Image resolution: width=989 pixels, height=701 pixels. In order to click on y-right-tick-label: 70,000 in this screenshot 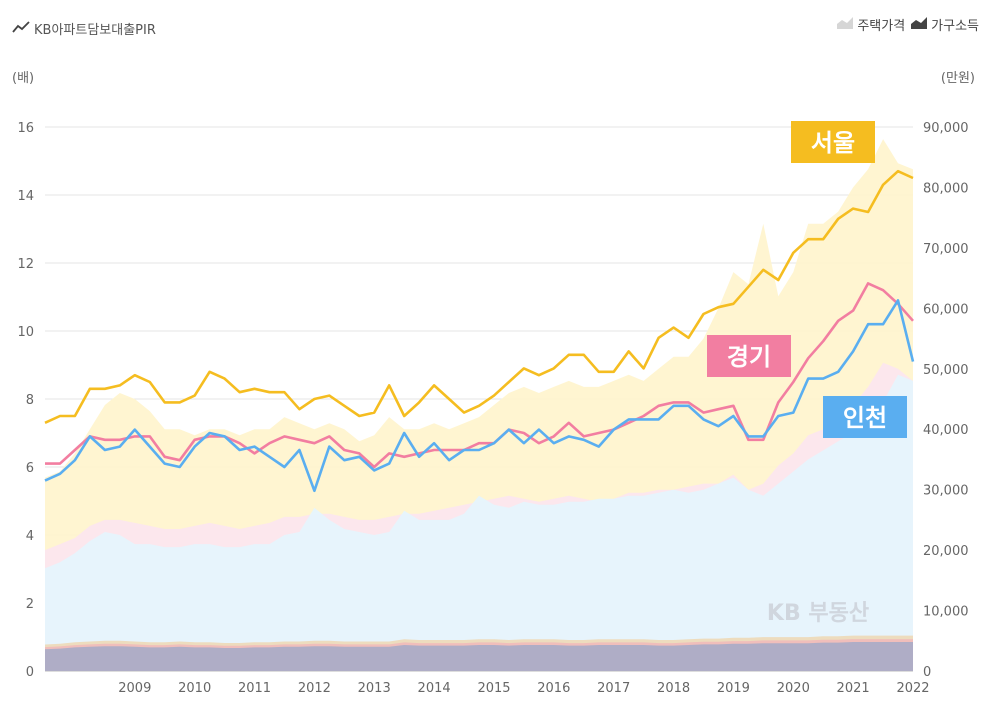, I will do `click(946, 249)`.